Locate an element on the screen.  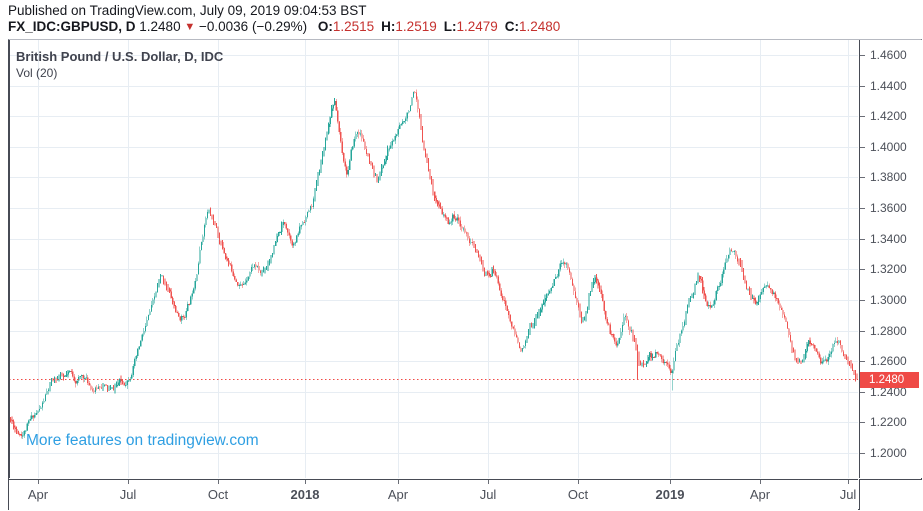
ohlc-readout: O:1.2515 H:1.2519 L:1.2479 C:1.2480 is located at coordinates (435, 26).